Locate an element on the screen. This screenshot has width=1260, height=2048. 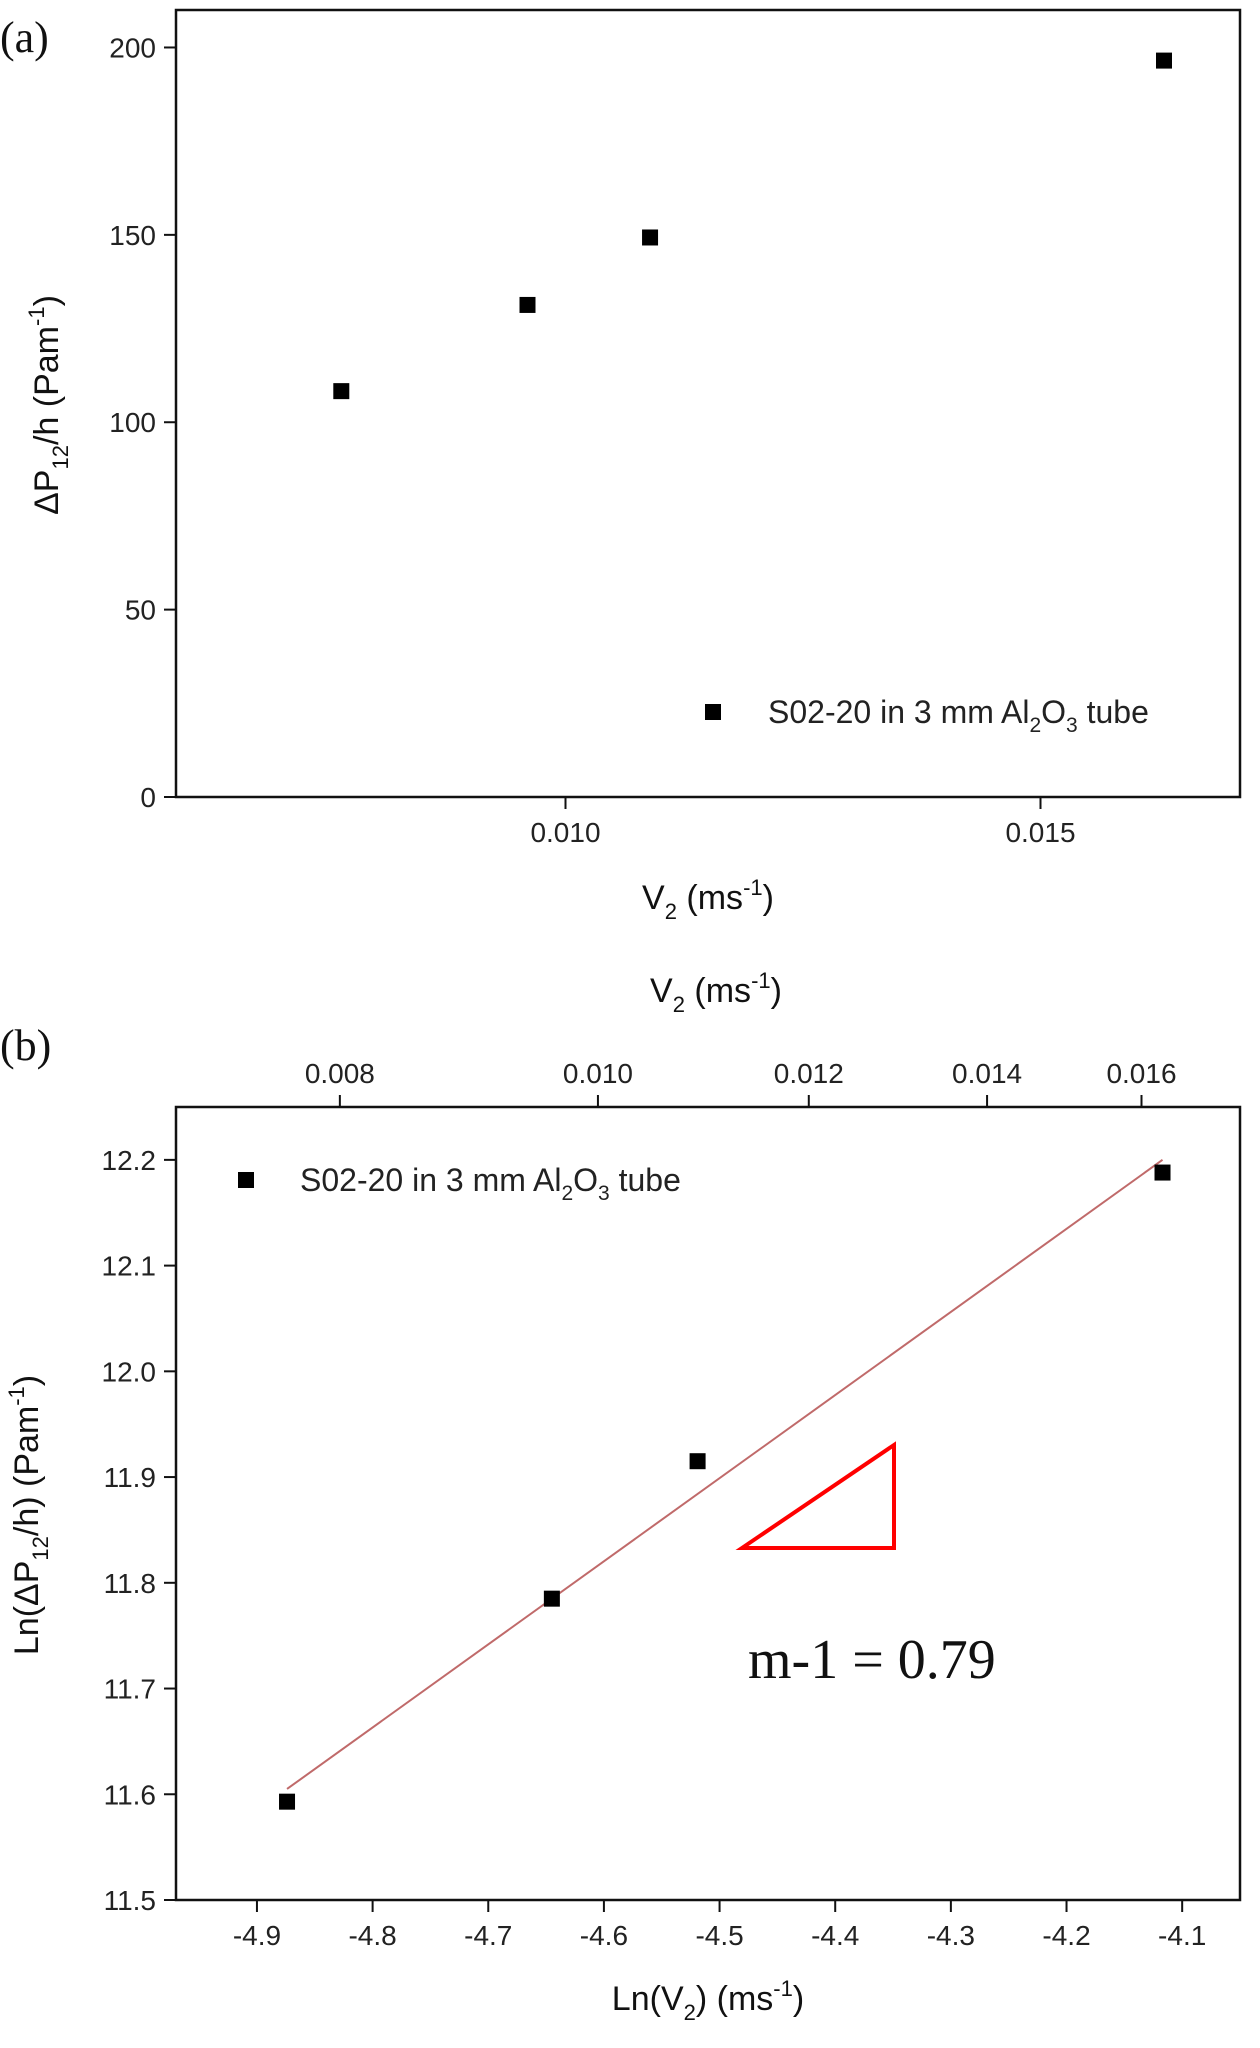
chart-a-points is located at coordinates (752, 226).